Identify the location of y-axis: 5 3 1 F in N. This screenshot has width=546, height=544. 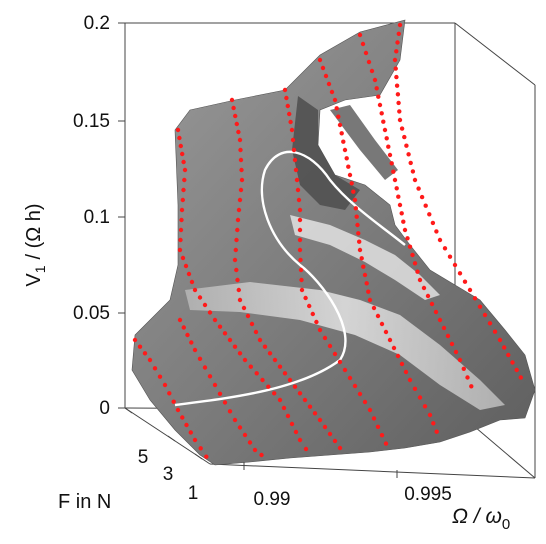
(130, 460).